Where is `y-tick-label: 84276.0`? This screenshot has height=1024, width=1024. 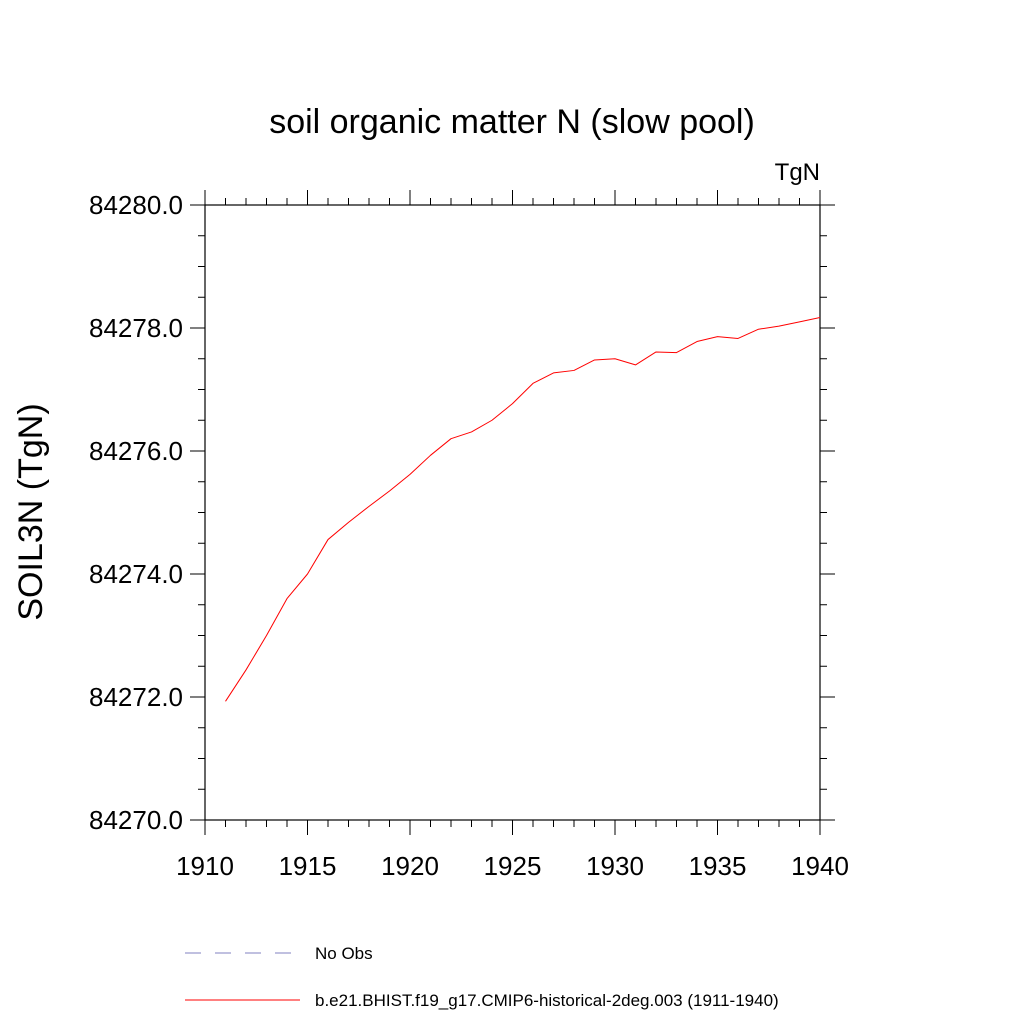 y-tick-label: 84276.0 is located at coordinates (136, 451).